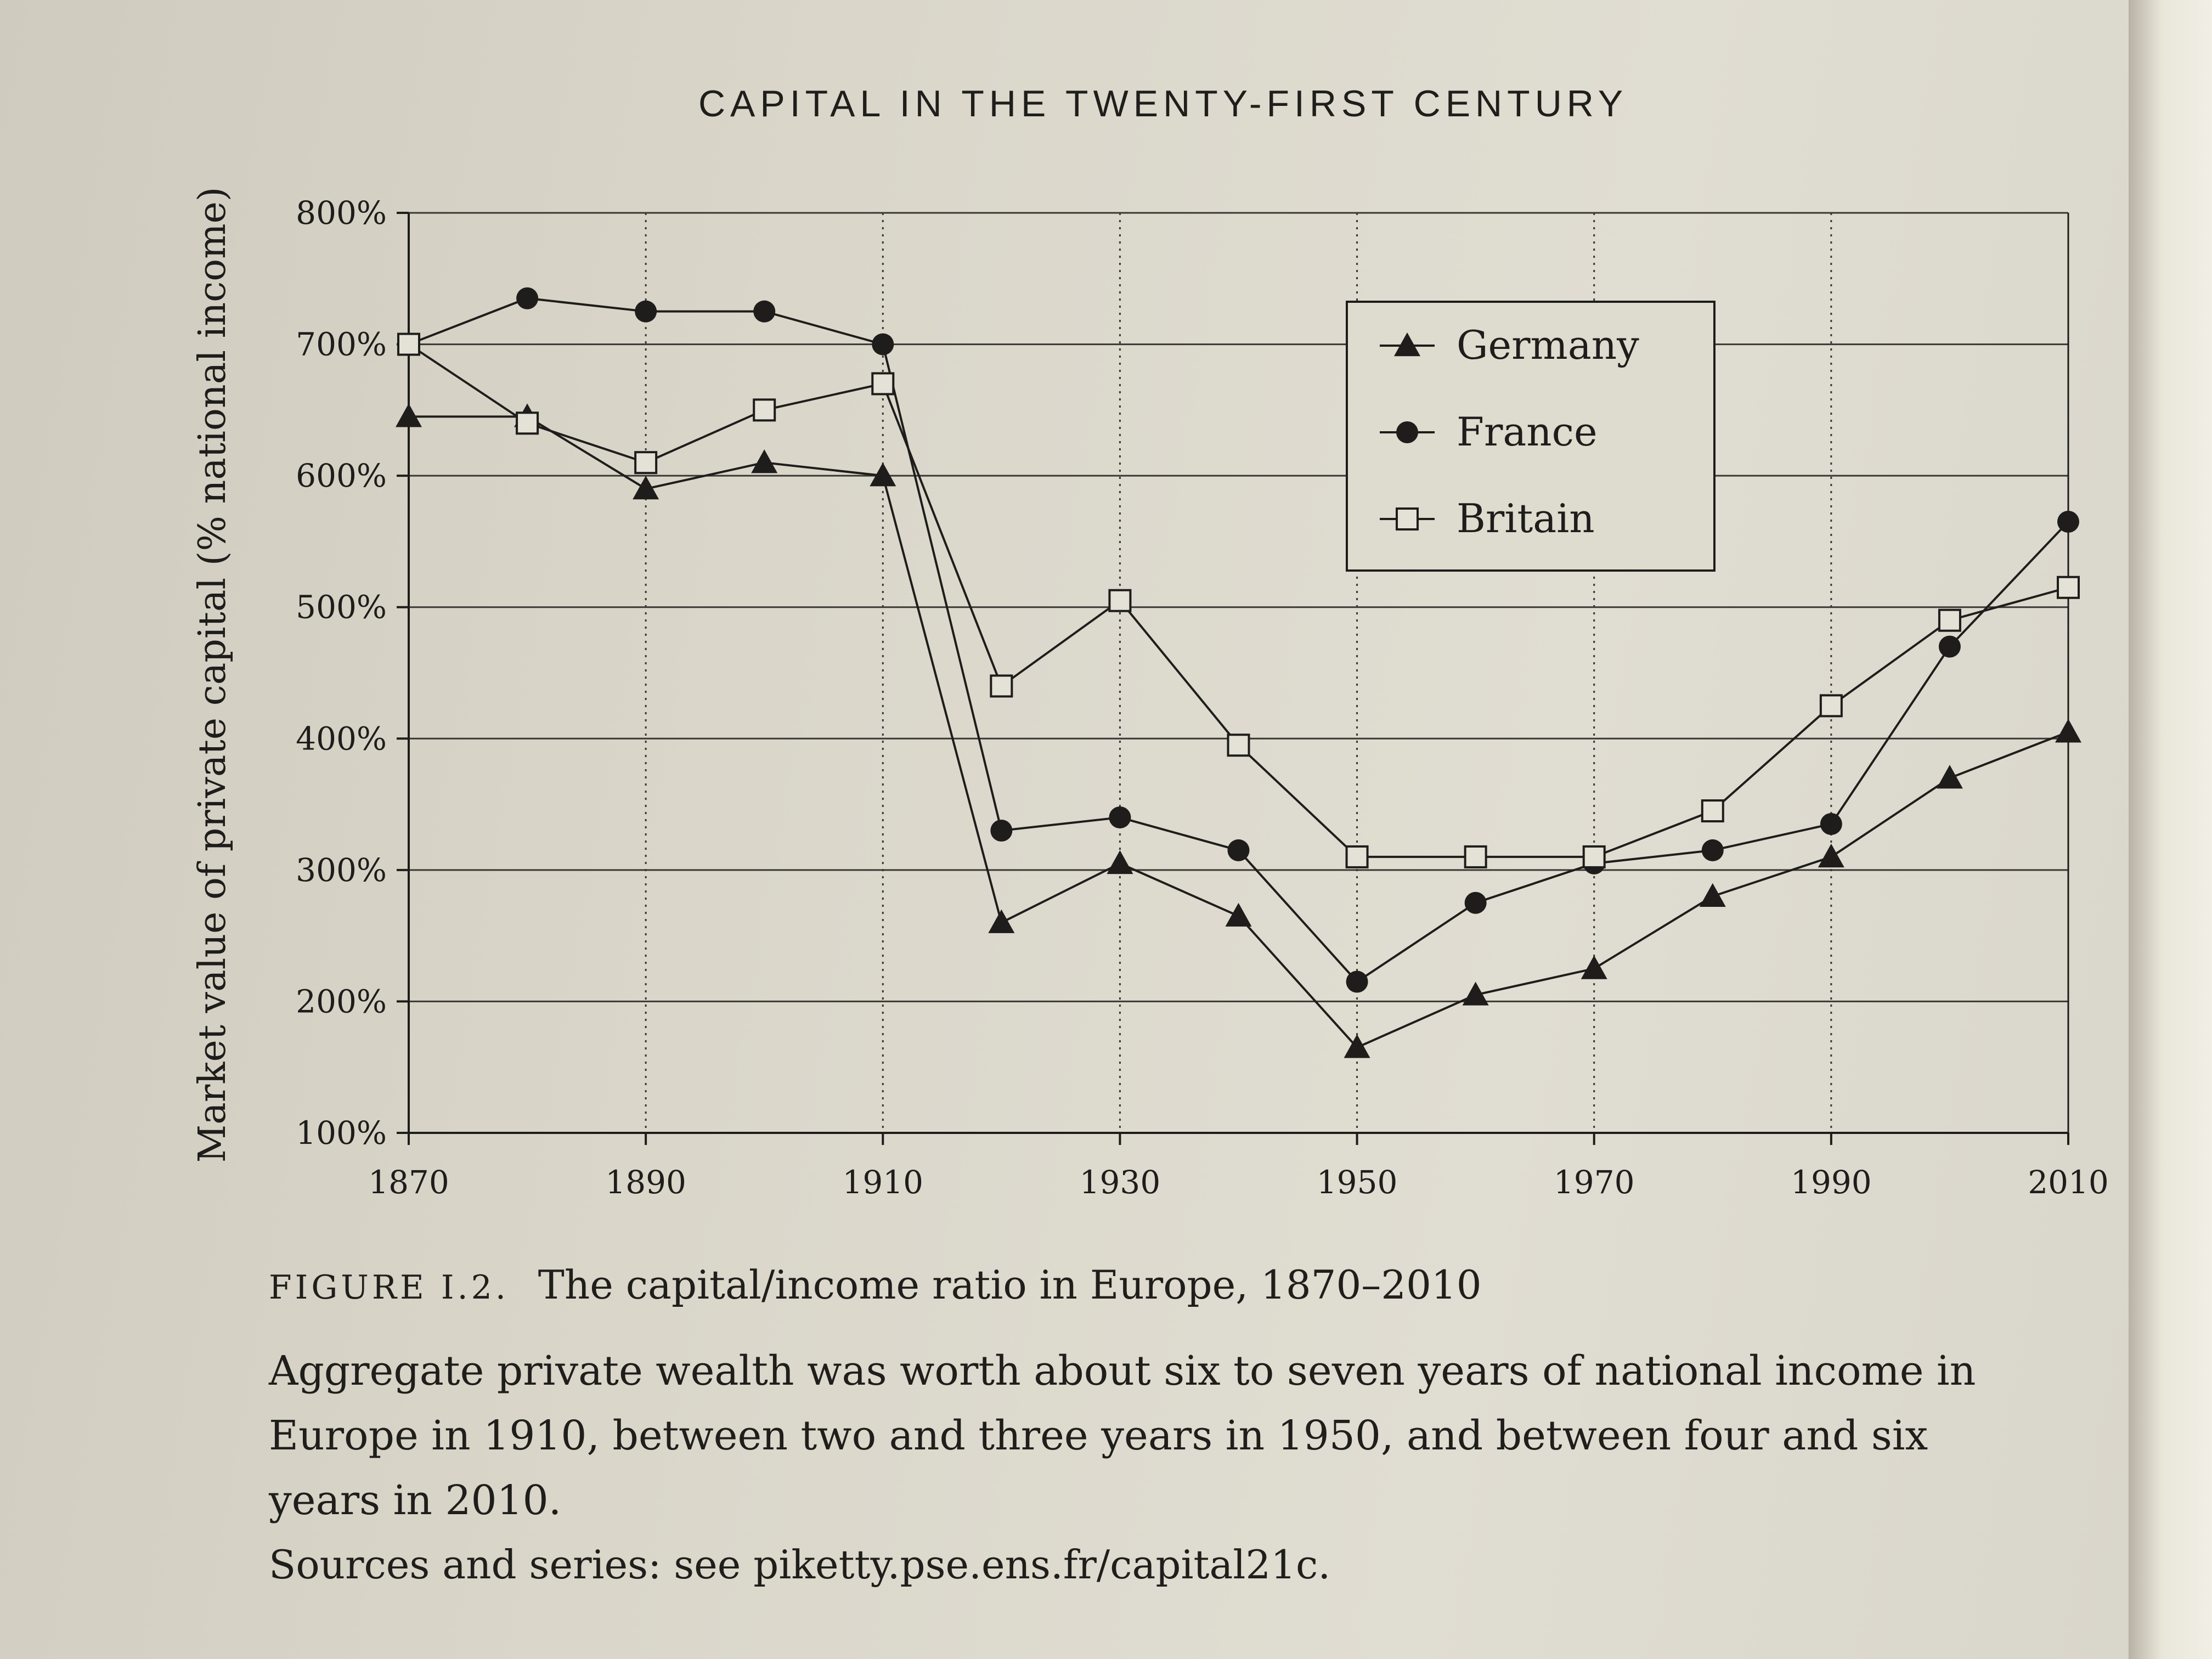  I want to click on y-tick-label: 300%, so click(342, 870).